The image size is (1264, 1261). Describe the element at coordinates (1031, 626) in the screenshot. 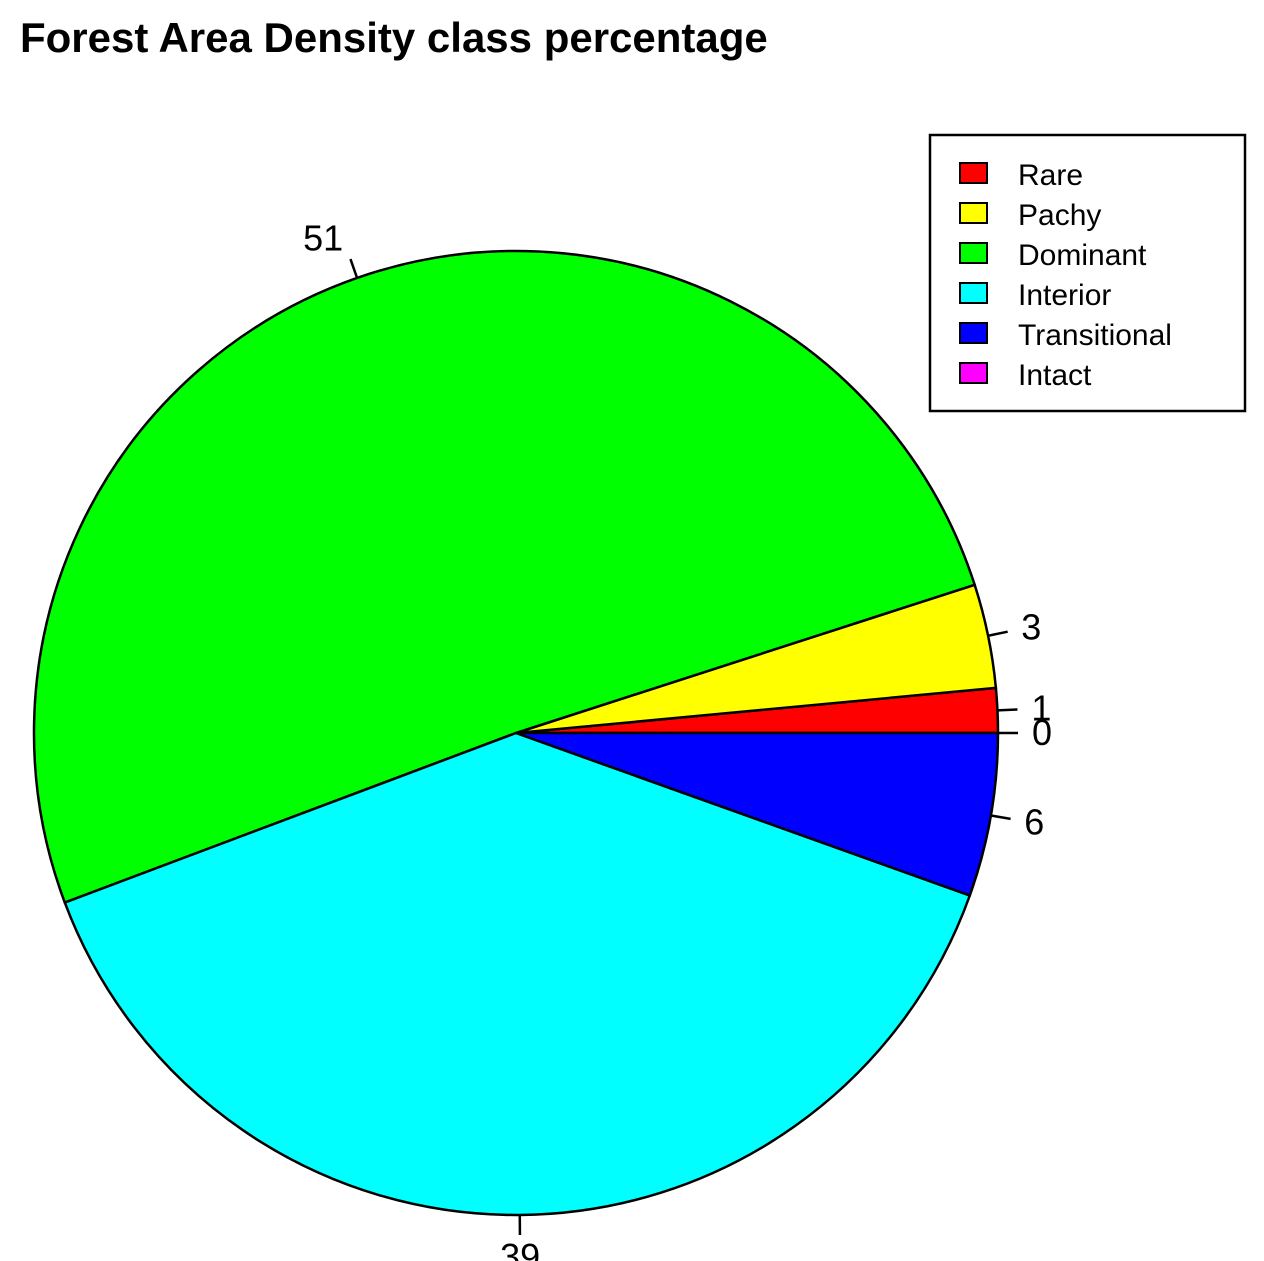

I see `slice-label-pachy: 3` at that location.